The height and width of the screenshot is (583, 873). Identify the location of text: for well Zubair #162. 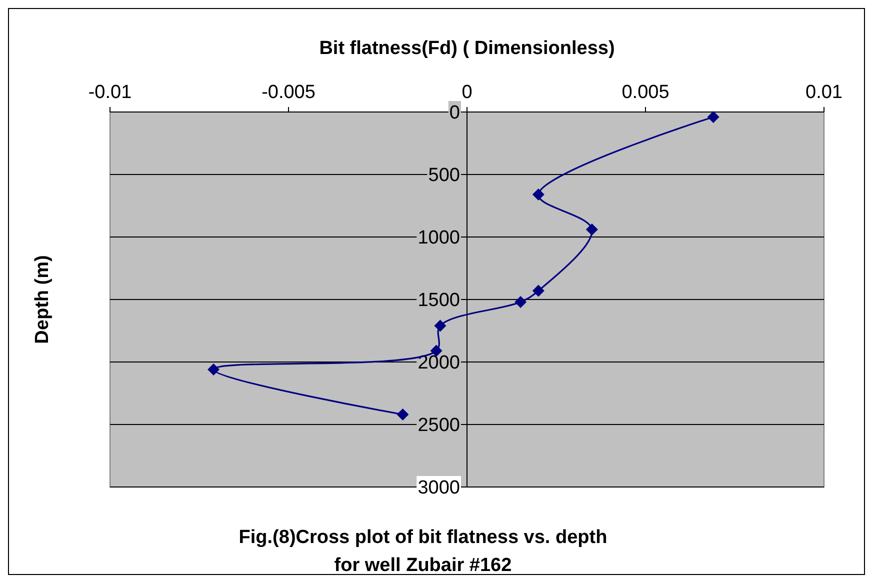
(423, 565).